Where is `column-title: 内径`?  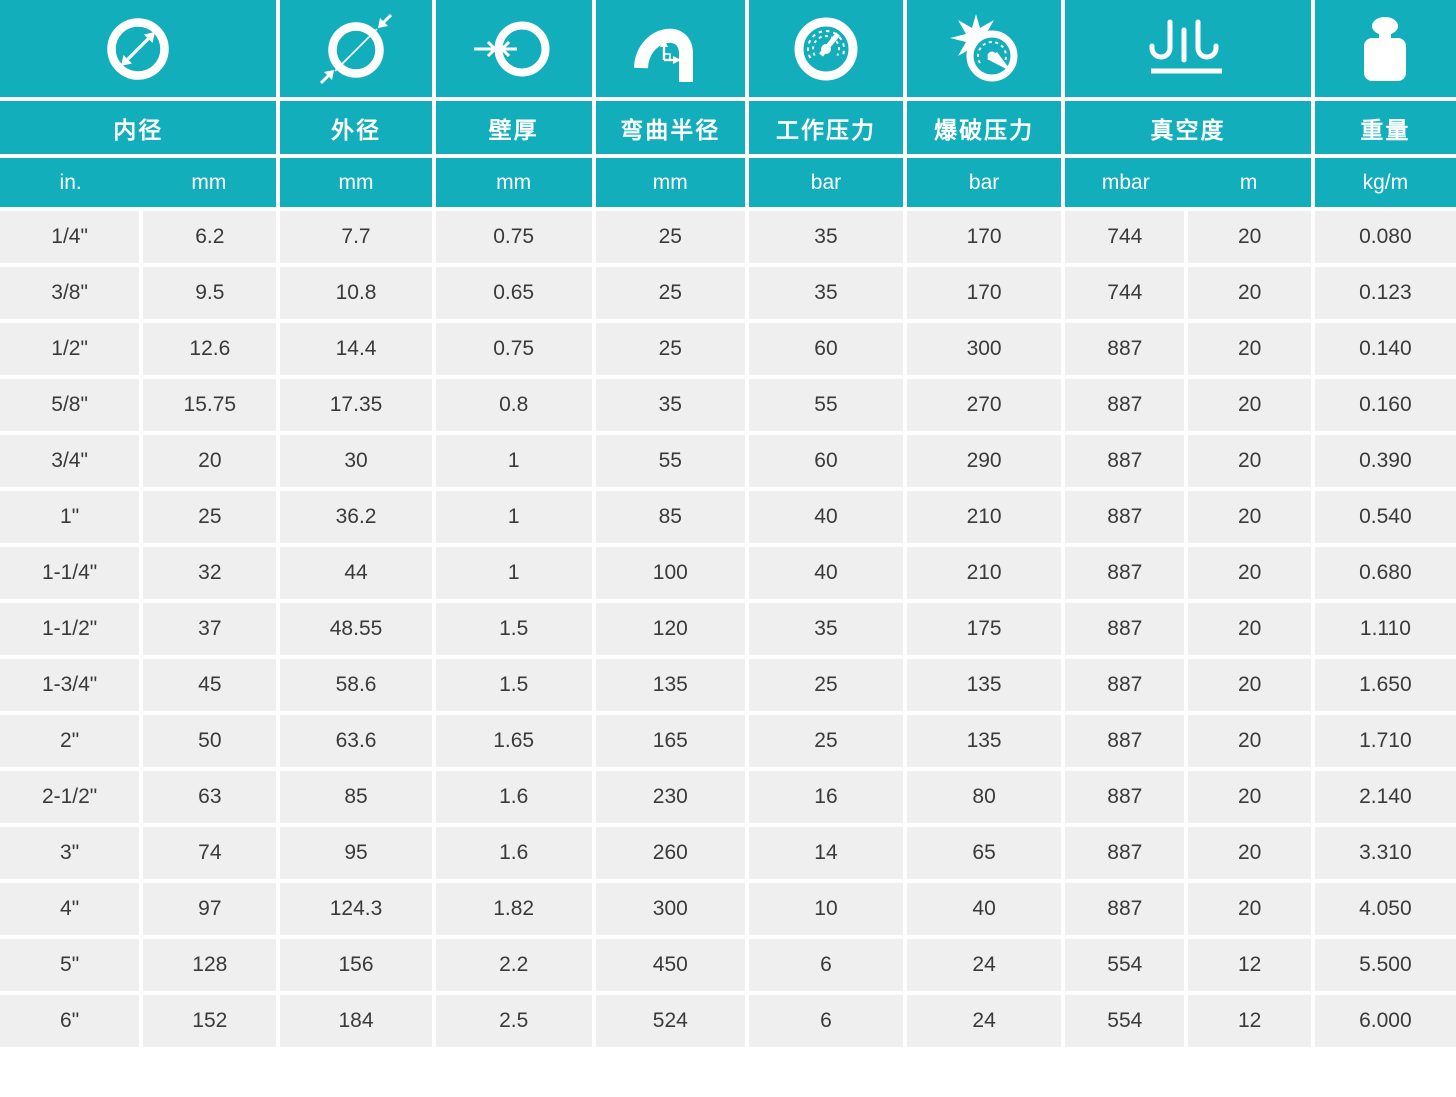 column-title: 内径 is located at coordinates (138, 129).